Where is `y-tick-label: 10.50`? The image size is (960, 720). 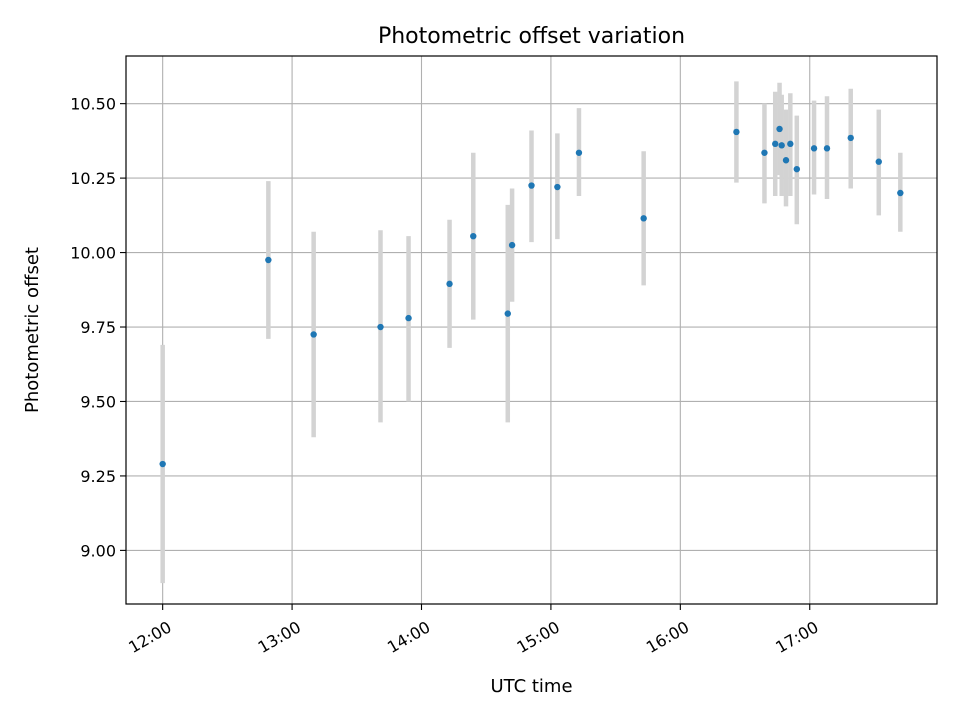
y-tick-label: 10.50 is located at coordinates (93, 104).